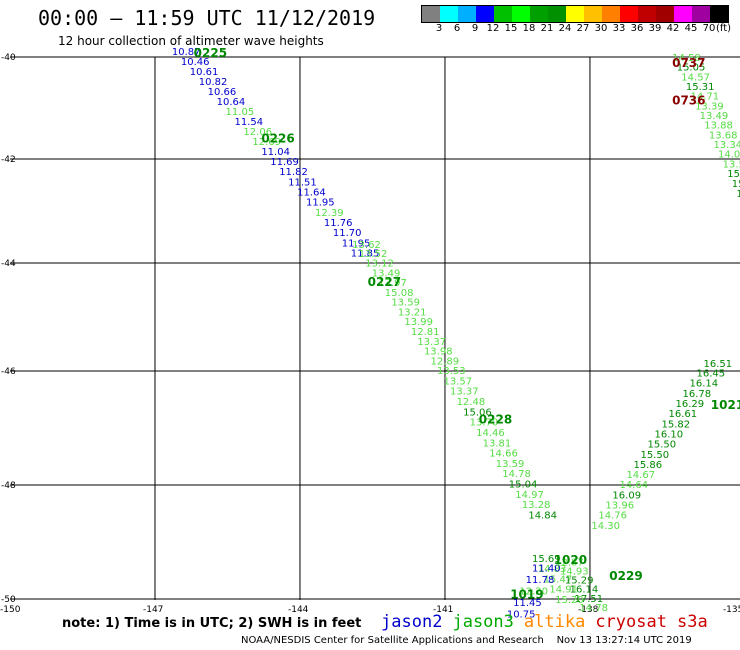 Image resolution: width=740 pixels, height=650 pixels. What do you see at coordinates (248, 122) in the screenshot?
I see `swh-value: 11.54` at bounding box center [248, 122].